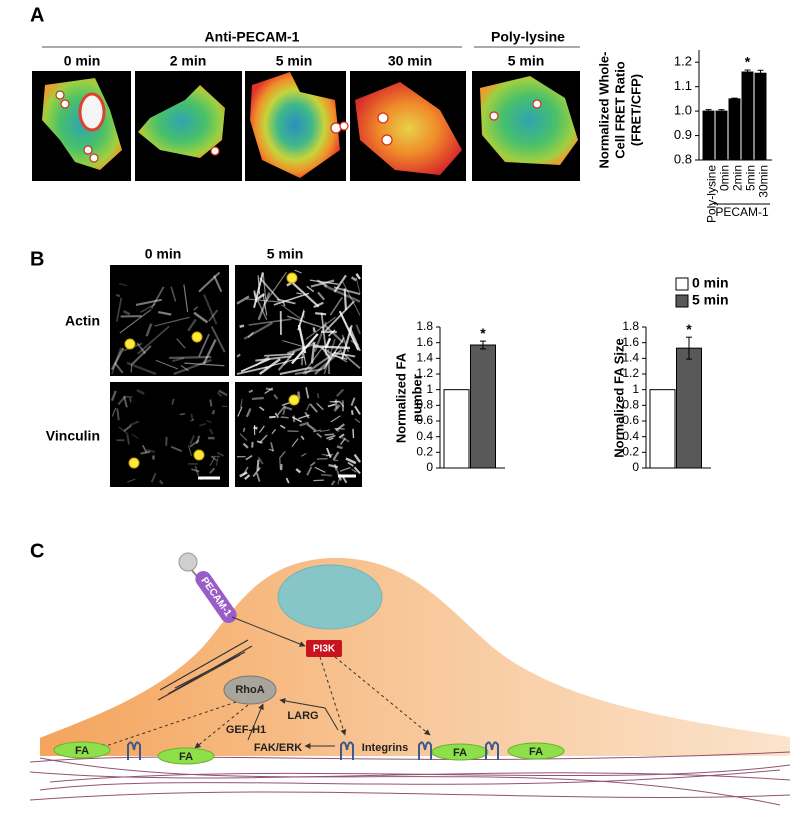 This screenshot has width=800, height=820. I want to click on x-tick-label: Poly-lysine, so click(712, 194).